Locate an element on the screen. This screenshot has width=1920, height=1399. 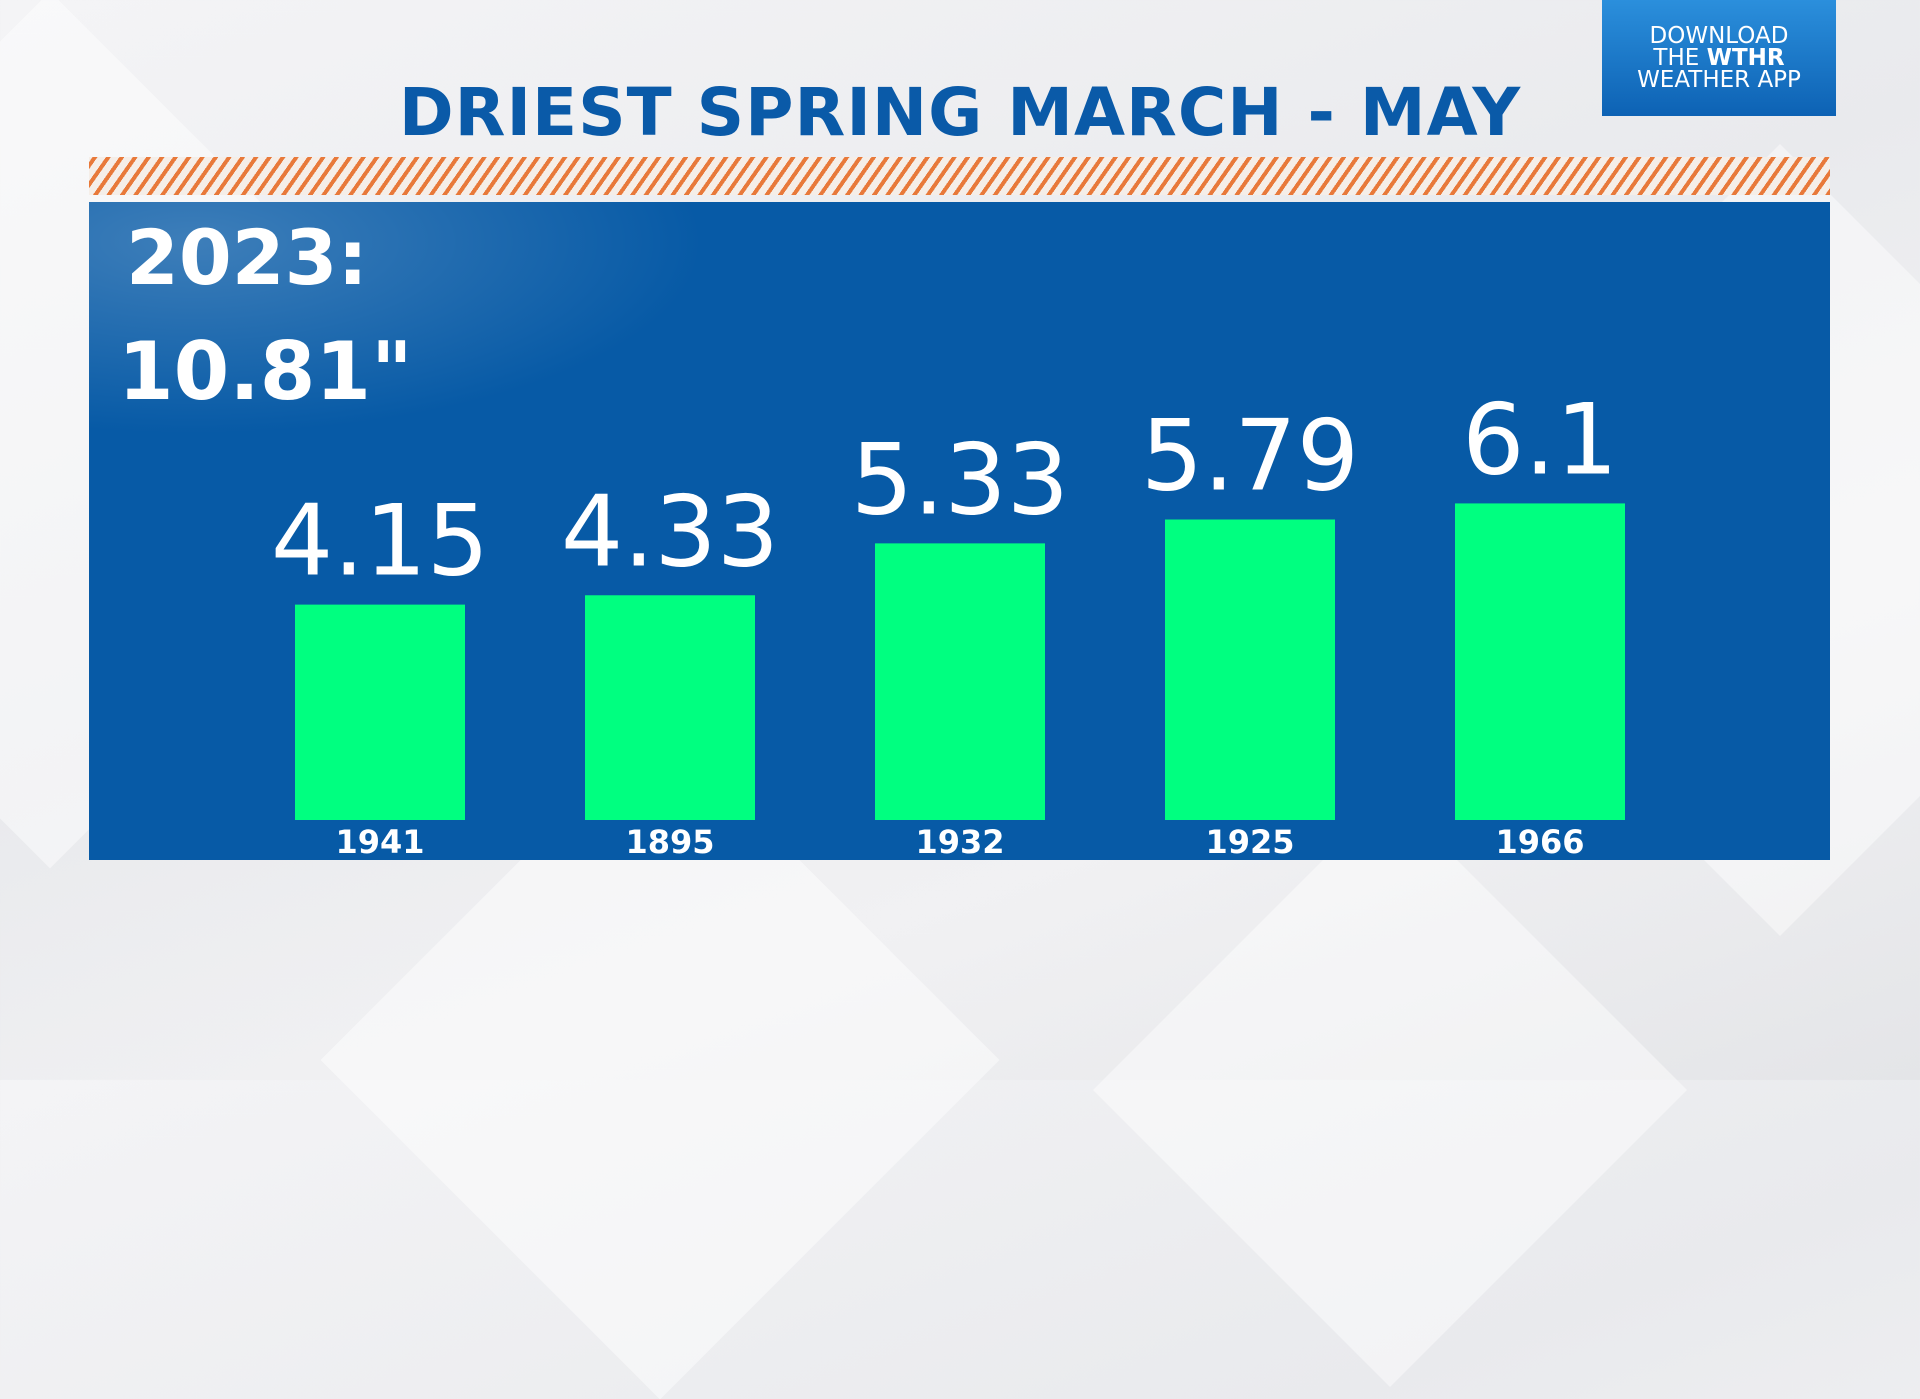
value-label-1932: 5.33 is located at coordinates (960, 480).